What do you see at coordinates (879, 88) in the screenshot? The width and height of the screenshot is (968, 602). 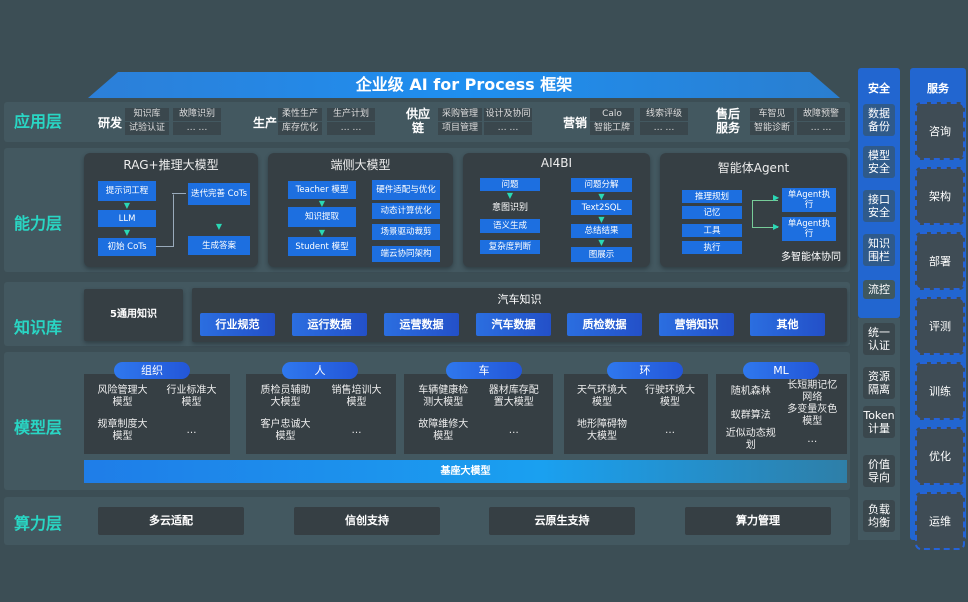 I see `security-title: 安全` at bounding box center [879, 88].